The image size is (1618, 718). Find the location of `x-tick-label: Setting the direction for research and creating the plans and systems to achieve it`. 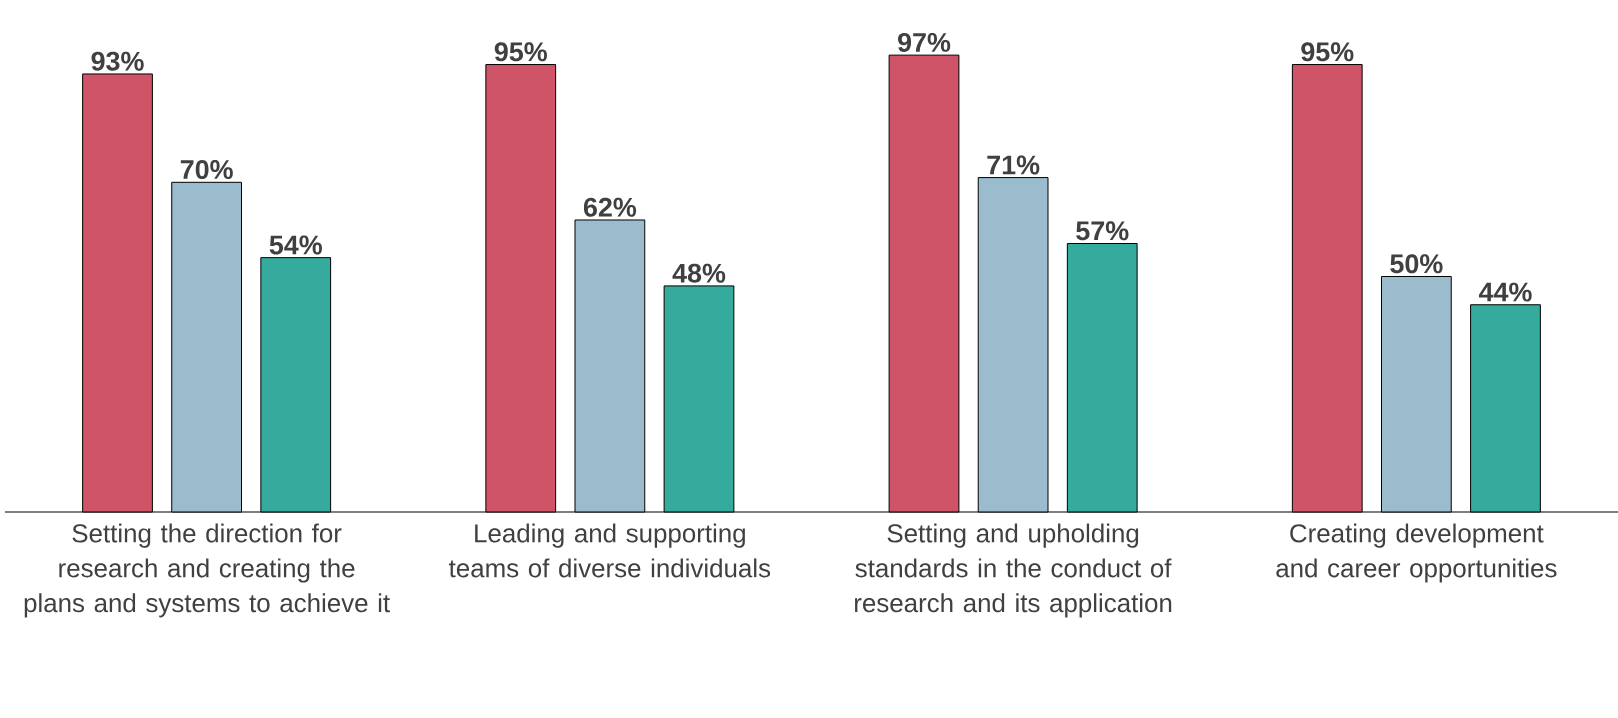

x-tick-label: Setting the direction for research and creating the plans and systems to achieve it is located at coordinates (207, 570).